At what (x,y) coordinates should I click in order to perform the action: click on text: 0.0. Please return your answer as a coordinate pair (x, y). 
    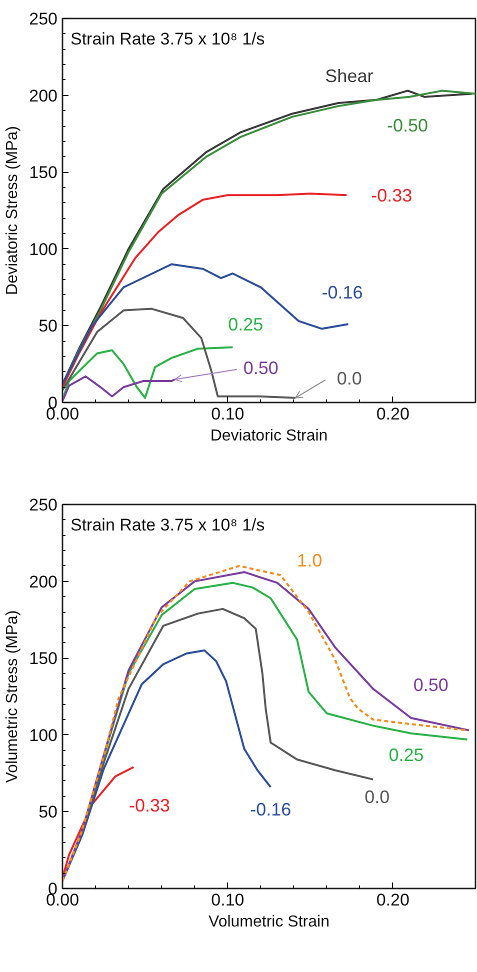
    Looking at the image, I should click on (349, 378).